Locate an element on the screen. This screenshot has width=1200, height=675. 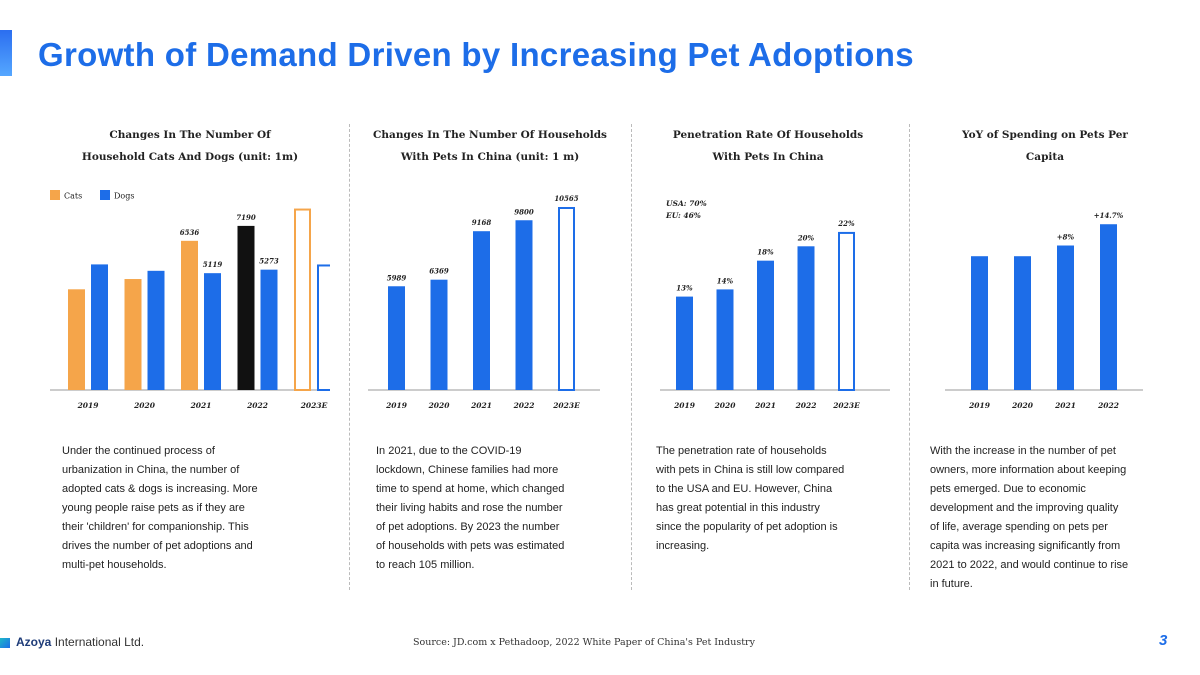
bar-spending-per-capita-2022 is located at coordinates (1108, 307).